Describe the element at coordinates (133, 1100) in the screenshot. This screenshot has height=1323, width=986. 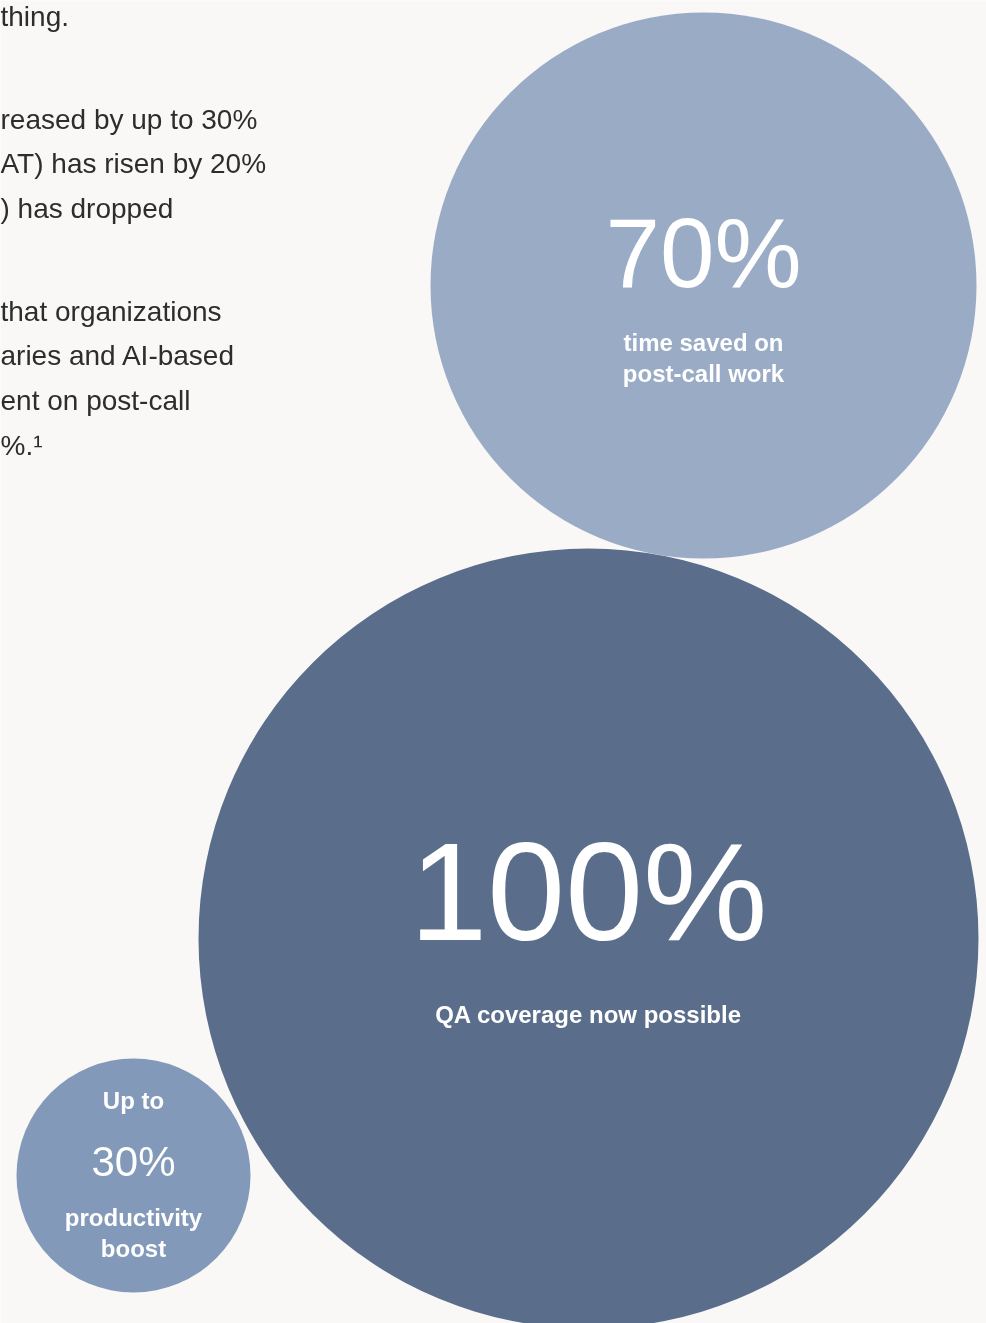
I see `text: Up to` at that location.